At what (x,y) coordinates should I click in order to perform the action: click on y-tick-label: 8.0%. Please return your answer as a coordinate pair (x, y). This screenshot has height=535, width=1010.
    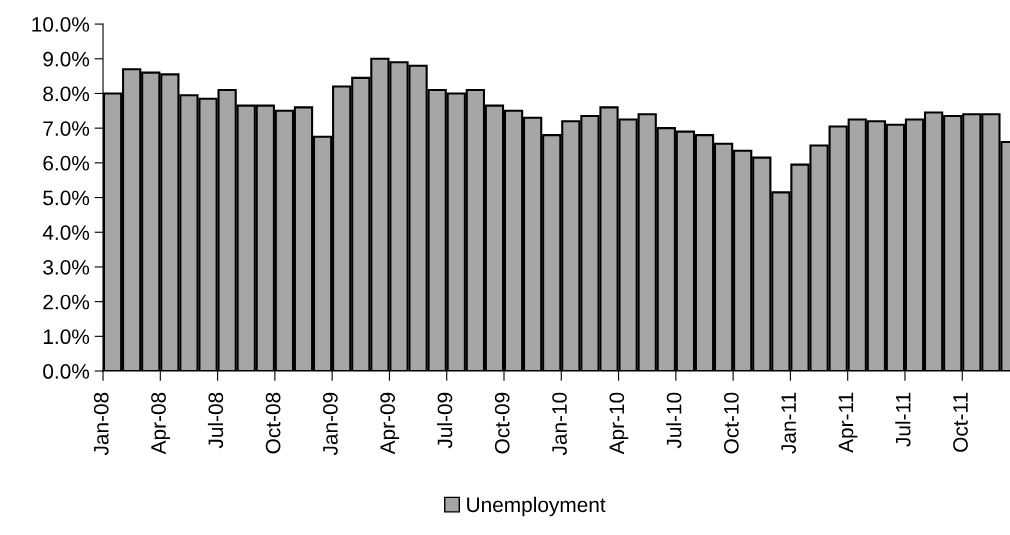
    Looking at the image, I should click on (66, 94).